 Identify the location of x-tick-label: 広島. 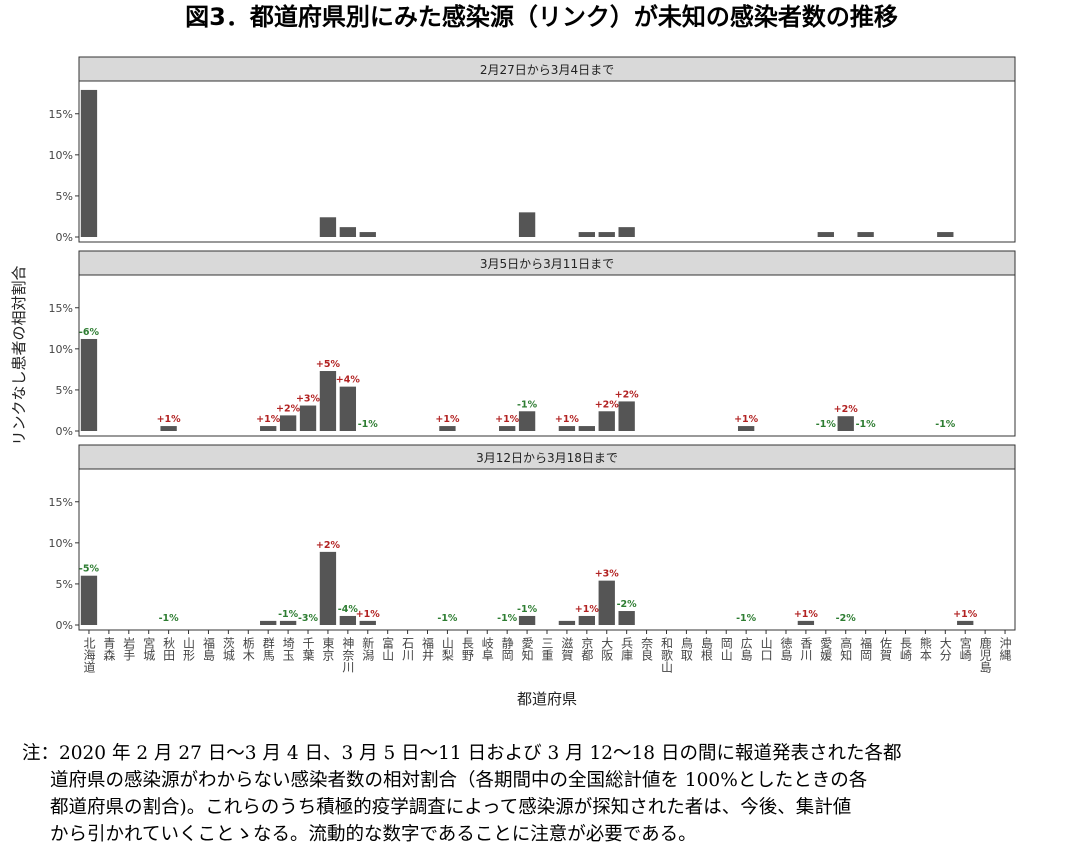
(746, 649).